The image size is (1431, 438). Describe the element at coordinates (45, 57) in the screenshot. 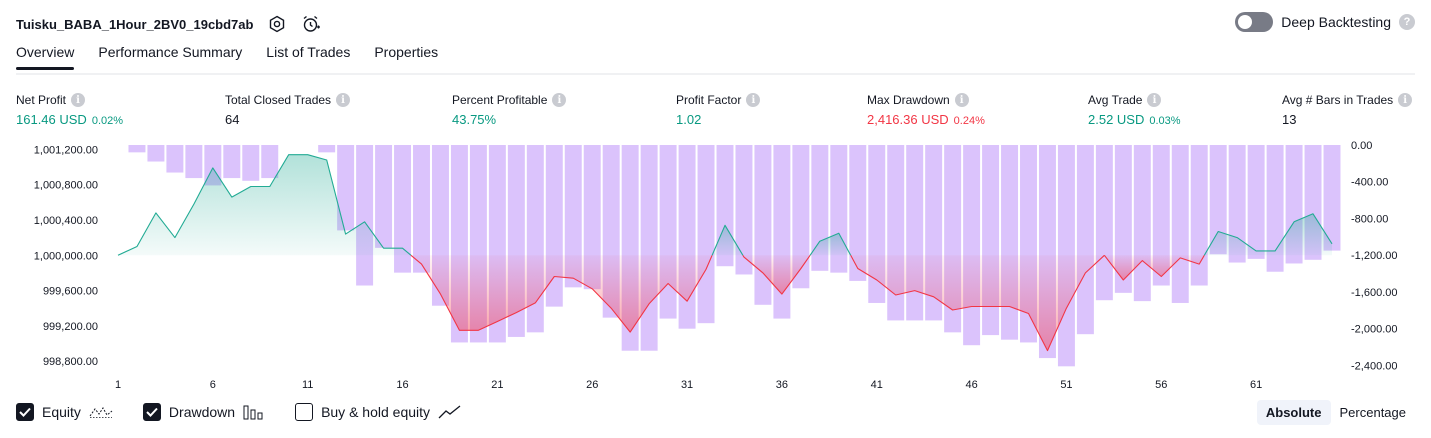

I see `tab-overview: Overview` at that location.